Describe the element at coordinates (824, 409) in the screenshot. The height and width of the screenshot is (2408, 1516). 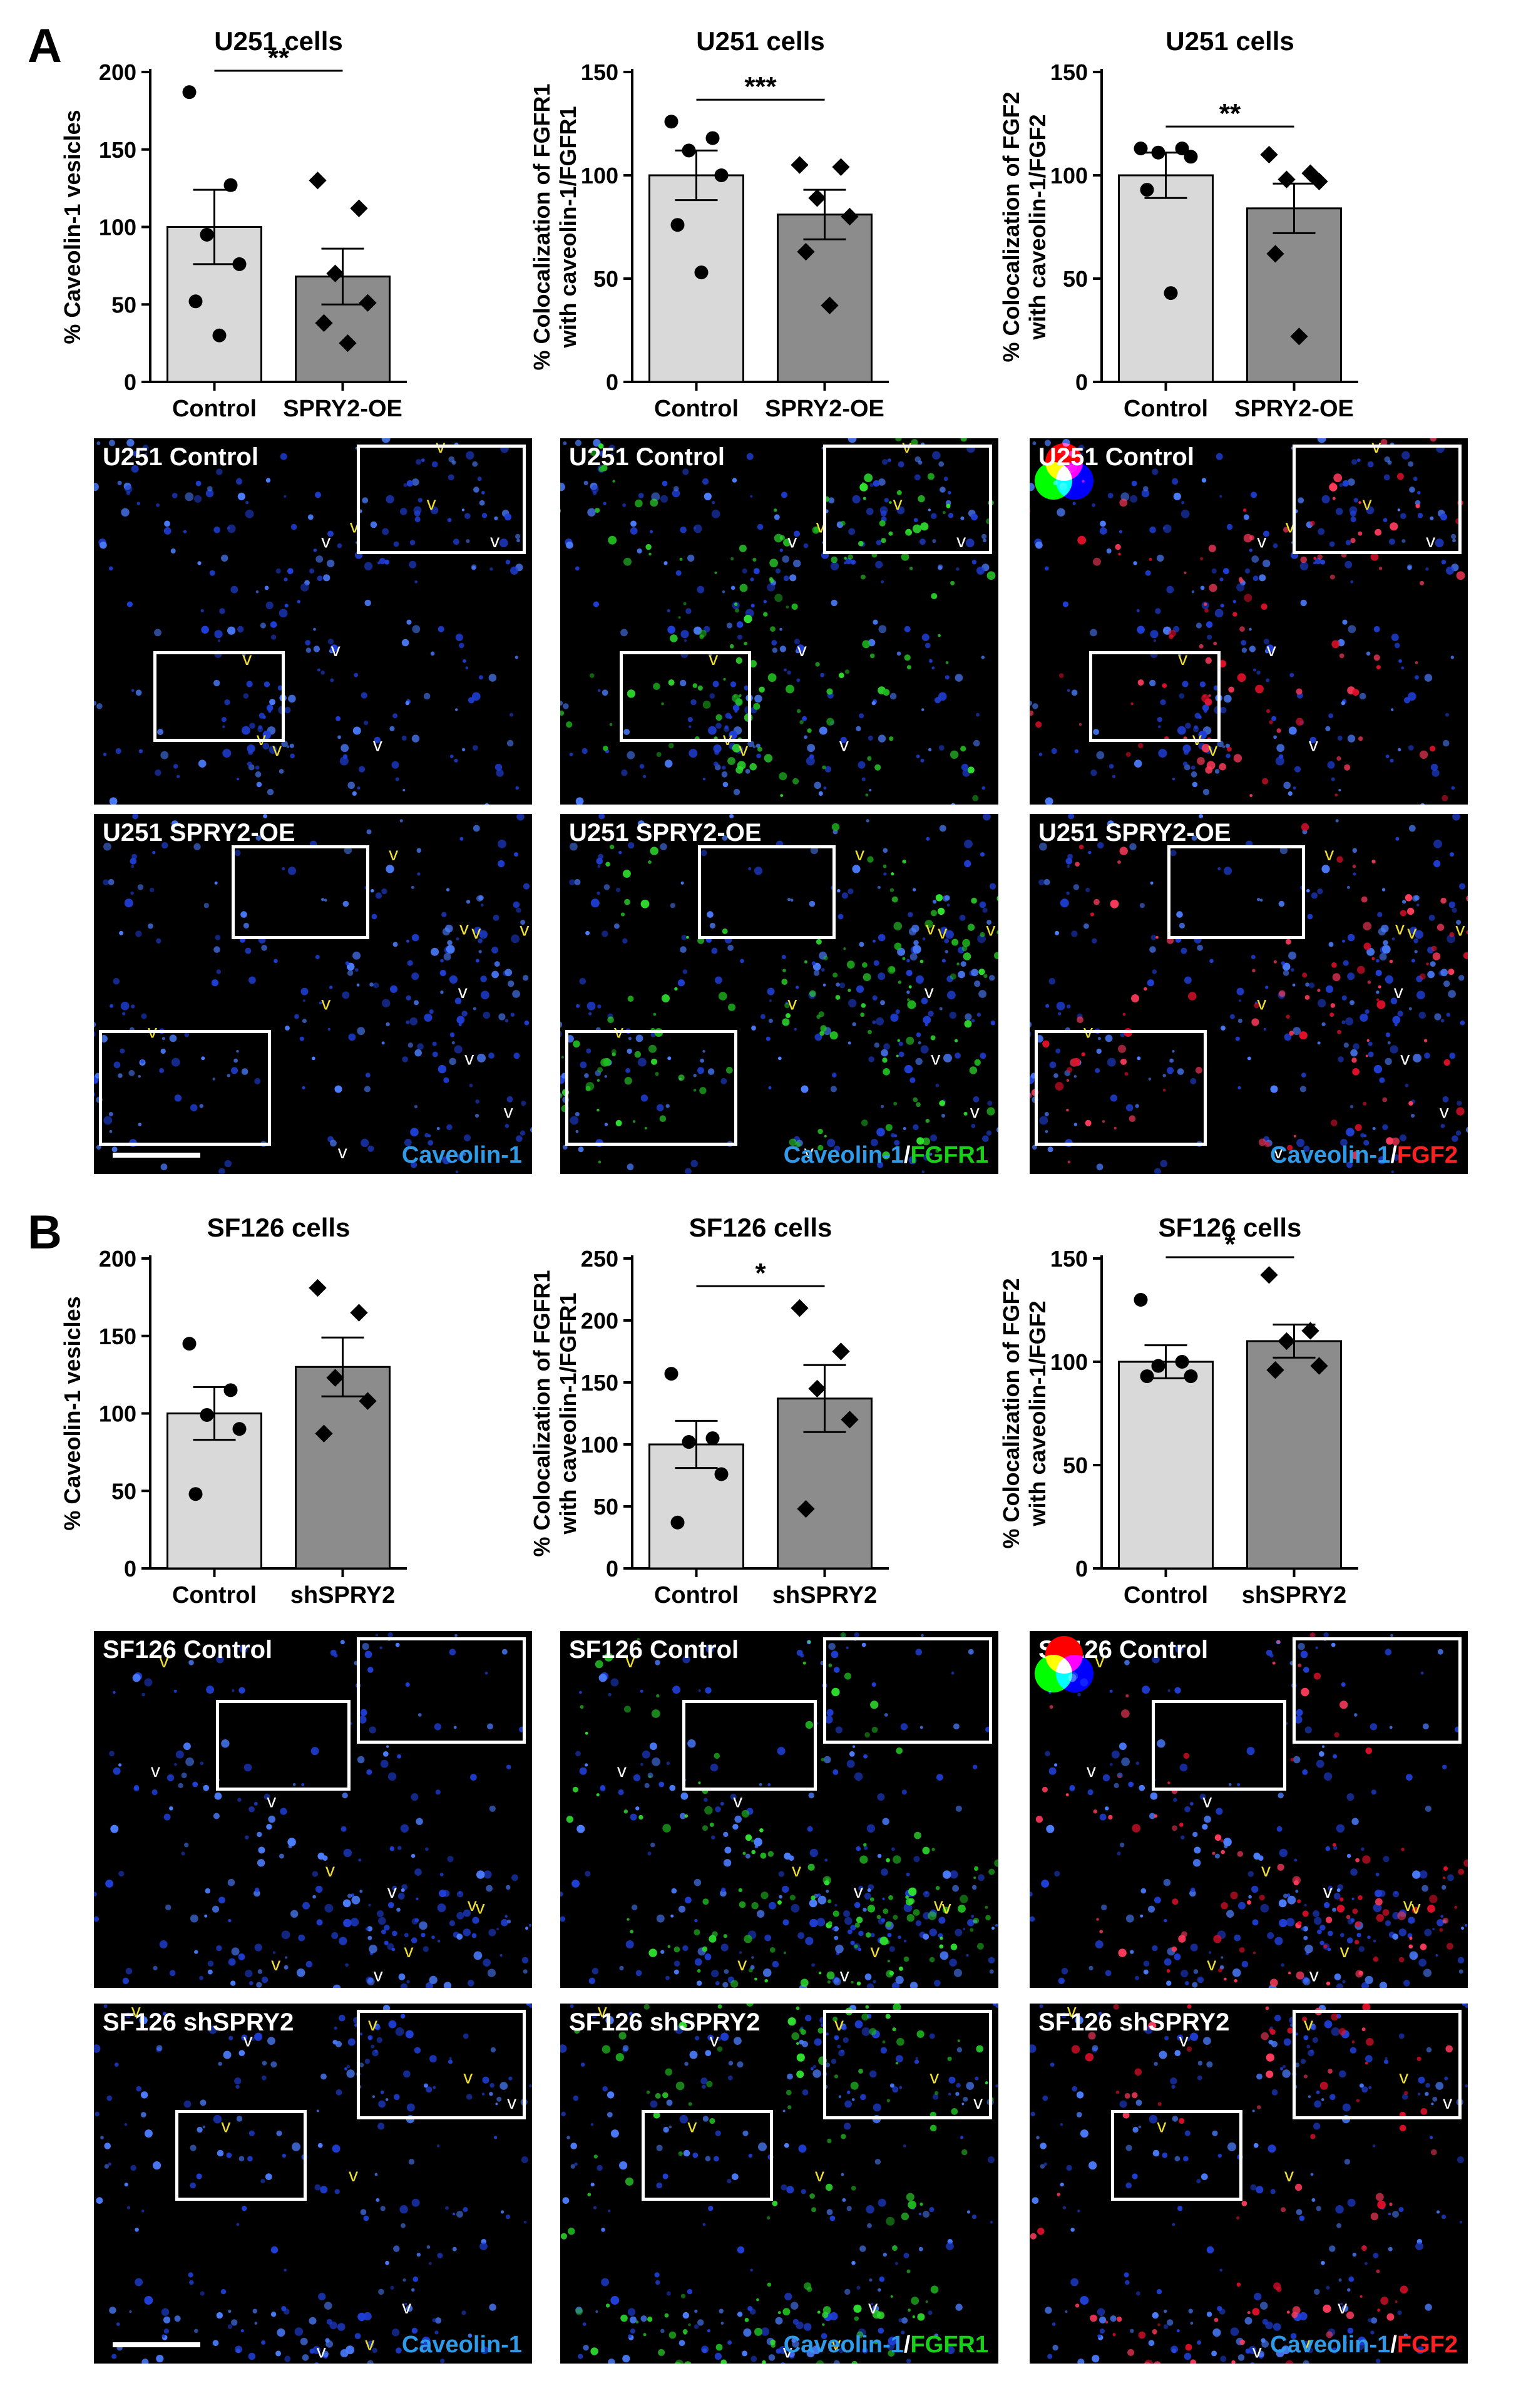
I see `x-tick-label: SPRY2-OE` at that location.